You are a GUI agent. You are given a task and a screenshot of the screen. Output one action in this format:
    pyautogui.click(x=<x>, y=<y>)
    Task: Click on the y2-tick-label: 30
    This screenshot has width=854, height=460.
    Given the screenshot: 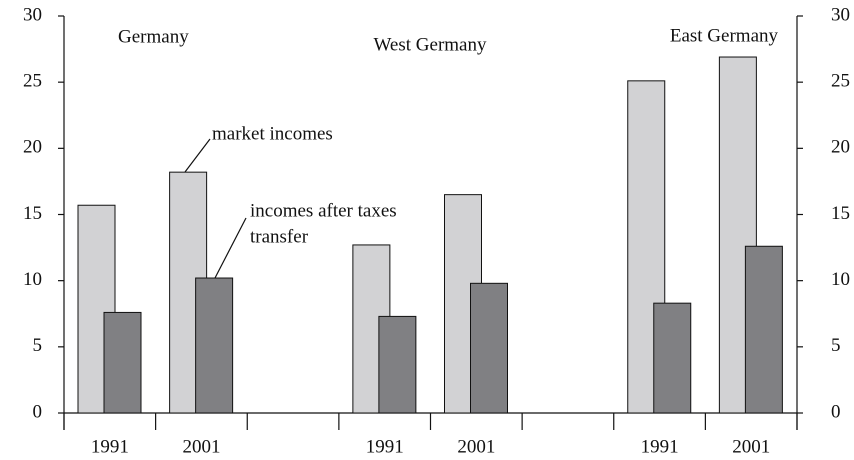 What is the action you would take?
    pyautogui.click(x=840, y=14)
    